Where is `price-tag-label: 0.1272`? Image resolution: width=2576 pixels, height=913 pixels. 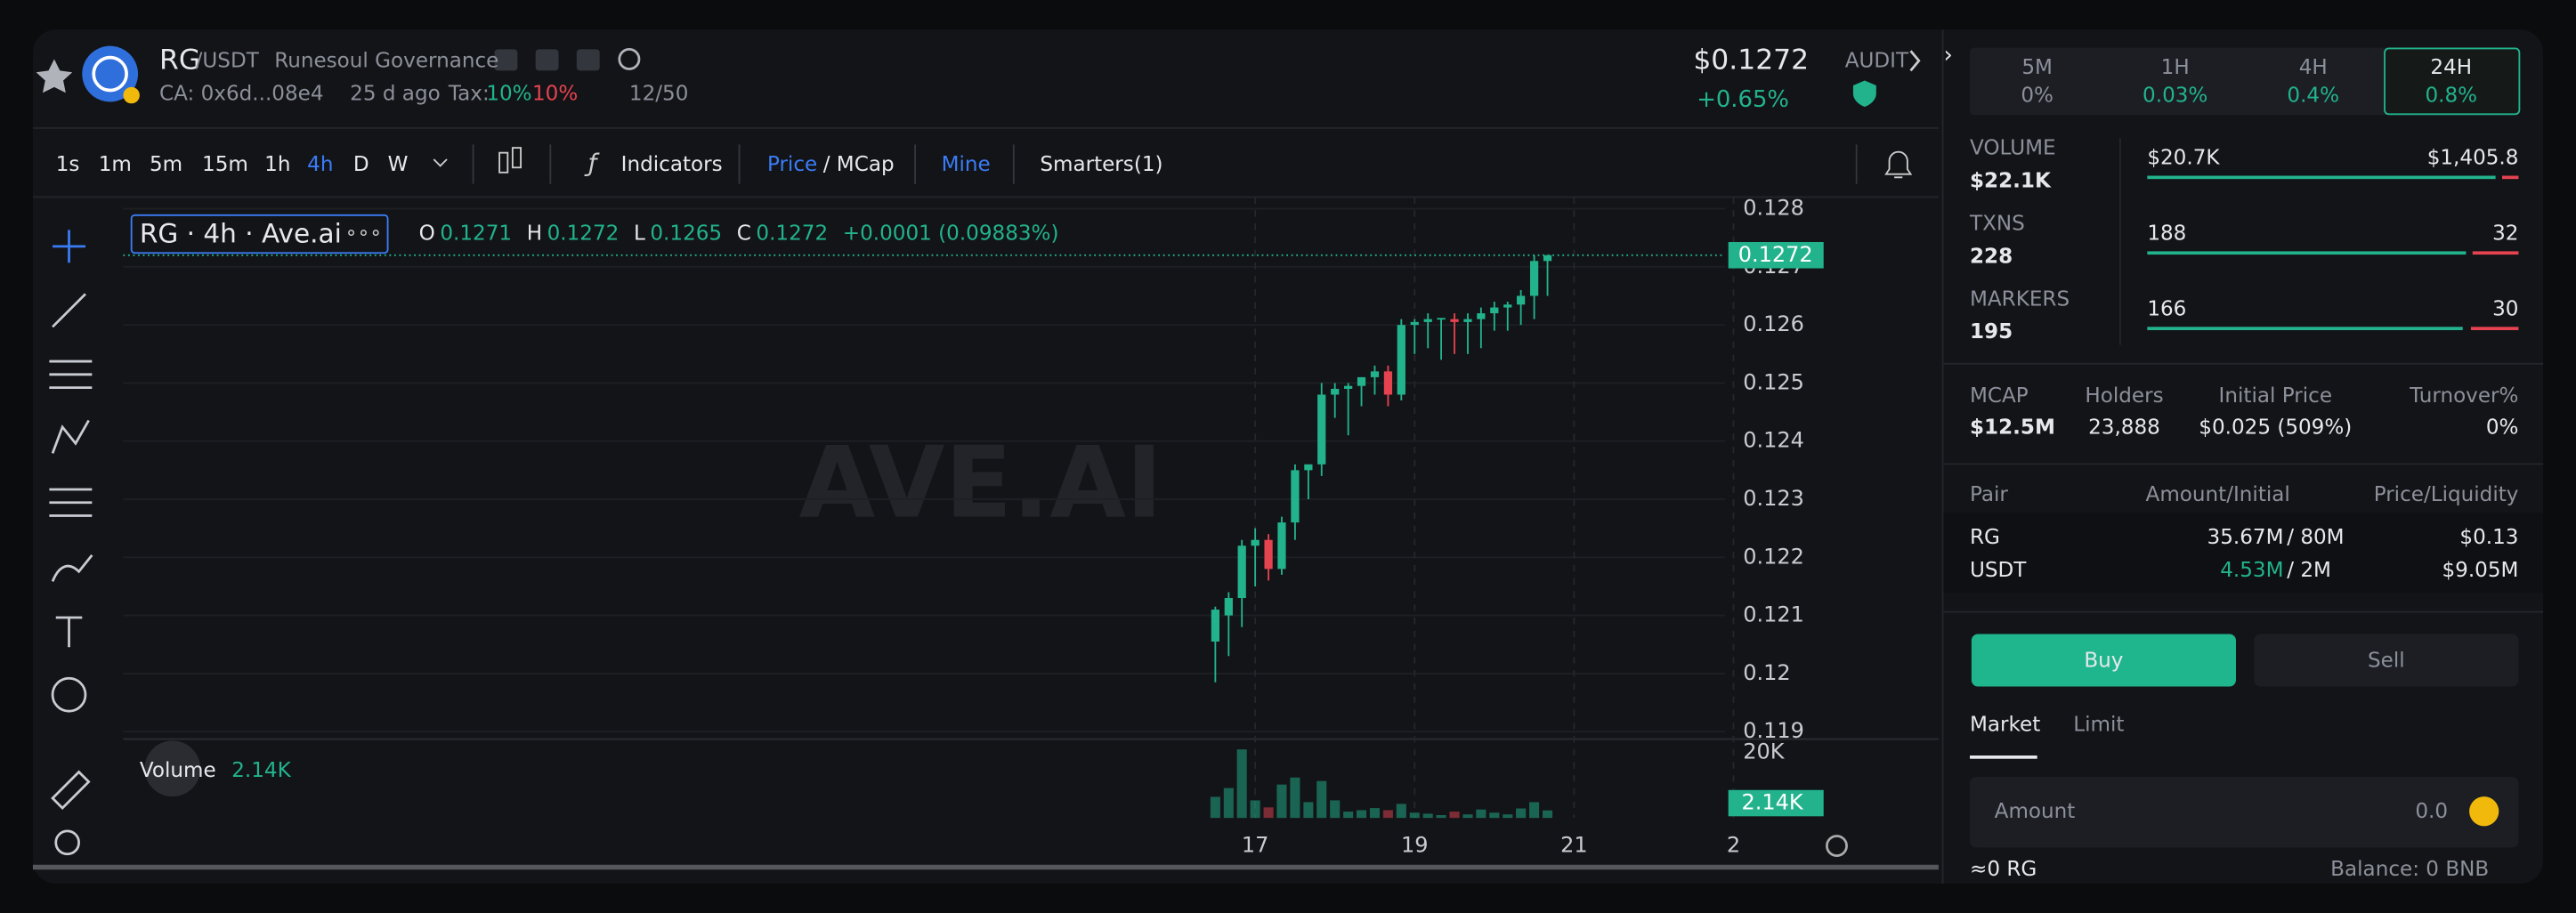 price-tag-label: 0.1272 is located at coordinates (1776, 254).